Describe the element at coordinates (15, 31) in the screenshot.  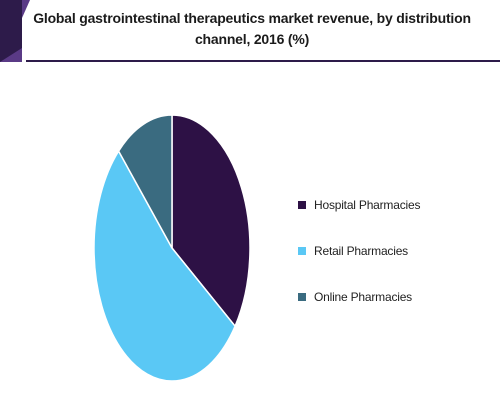
I see `brand-logo-icon` at that location.